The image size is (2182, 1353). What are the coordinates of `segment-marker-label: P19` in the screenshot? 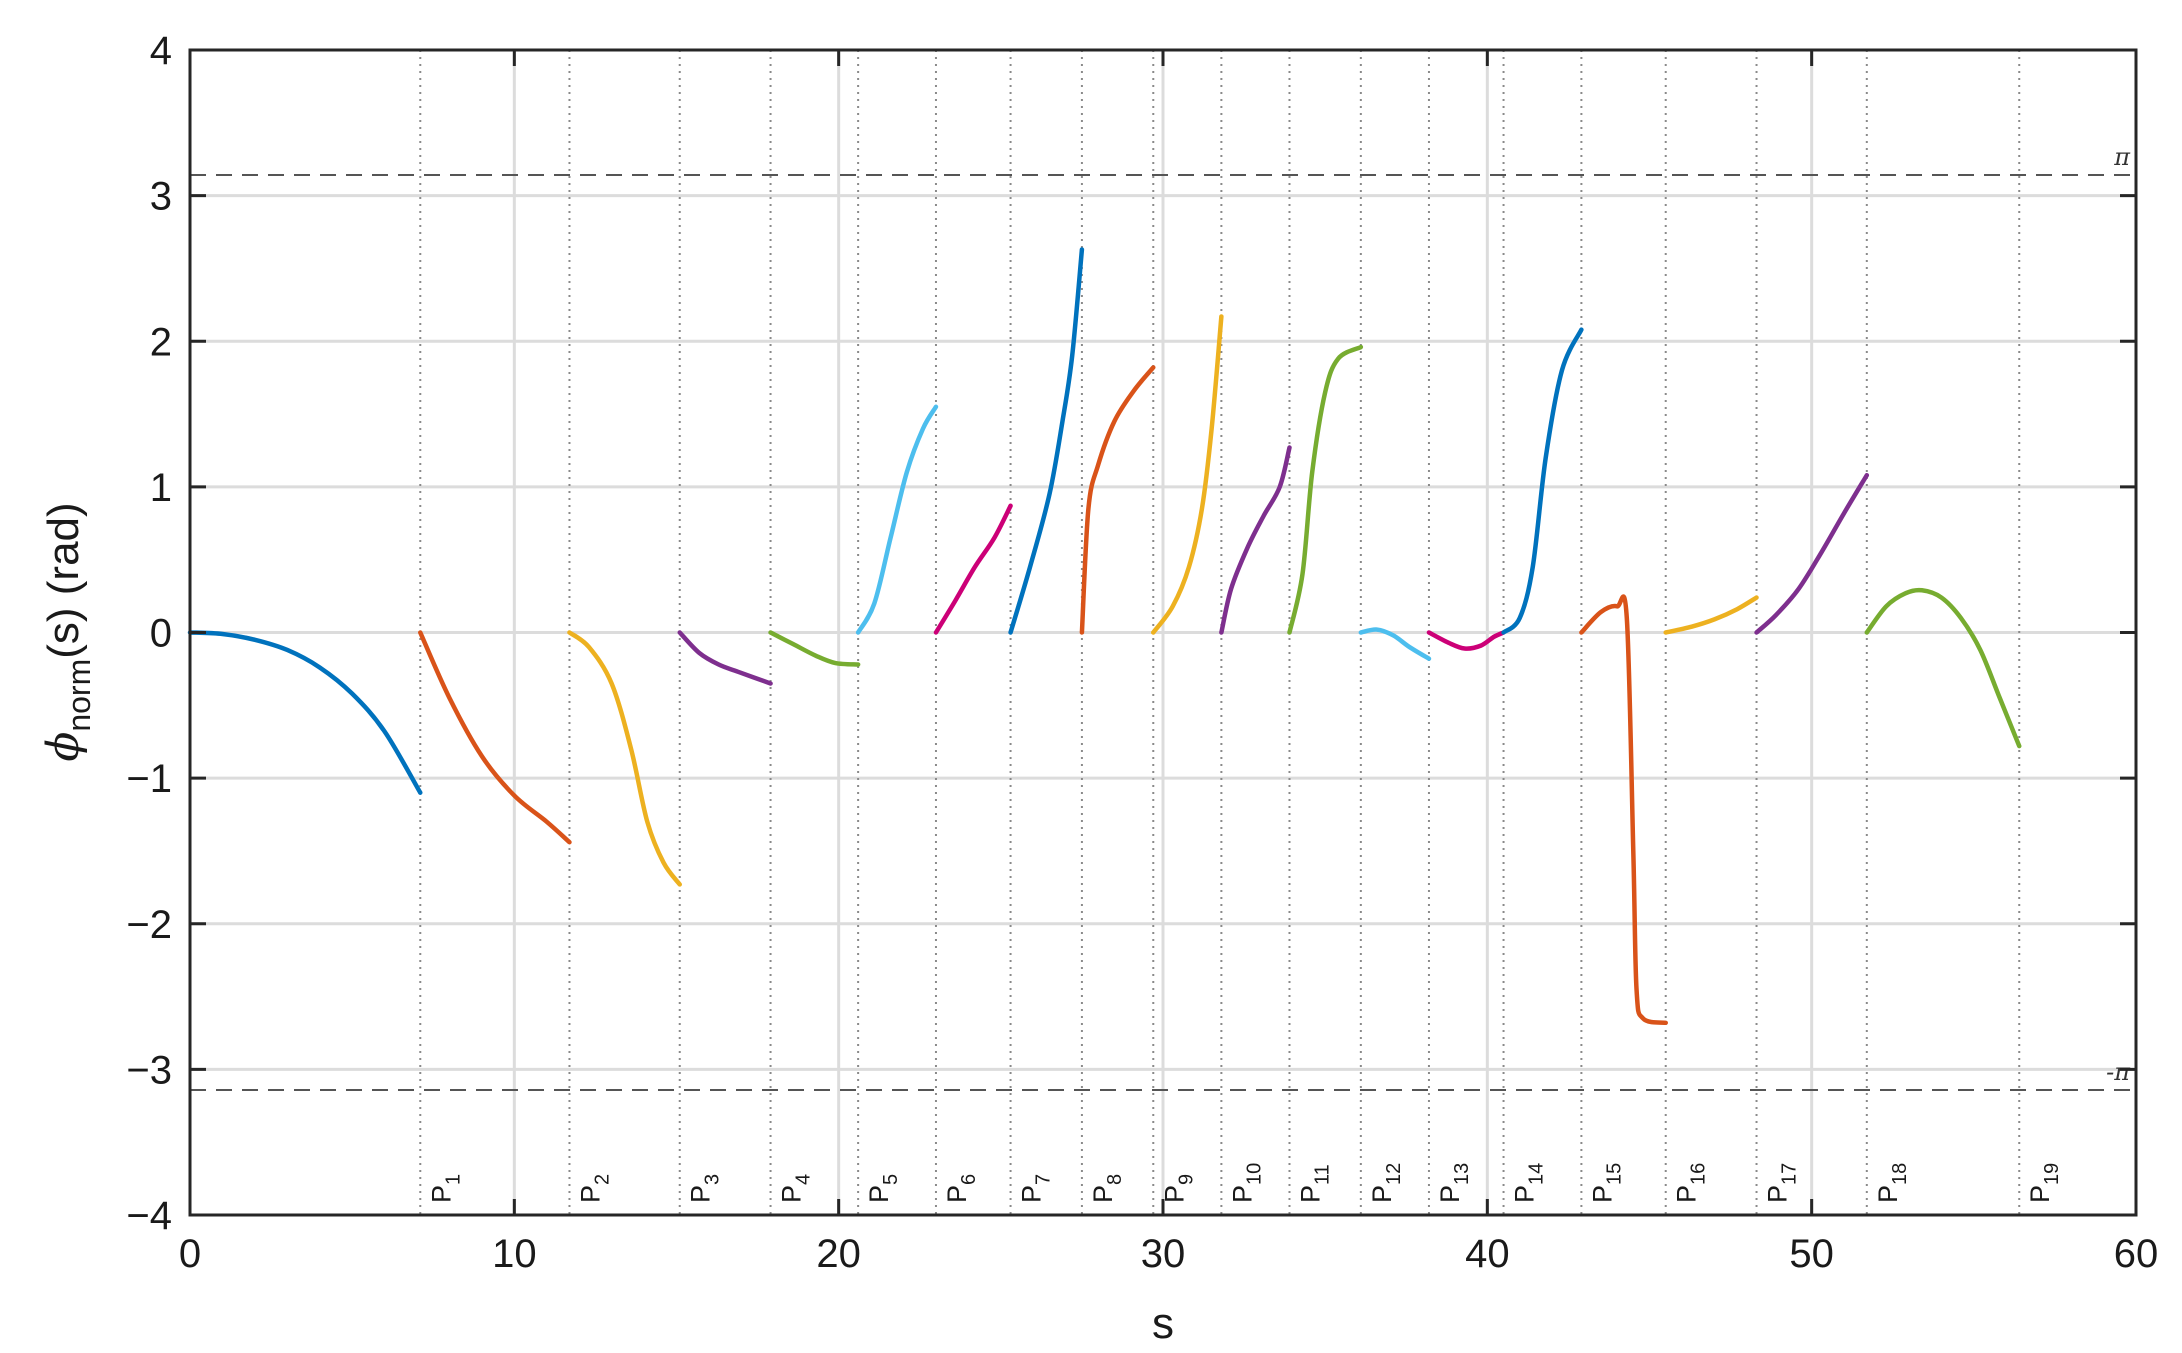 It's located at (2044, 1183).